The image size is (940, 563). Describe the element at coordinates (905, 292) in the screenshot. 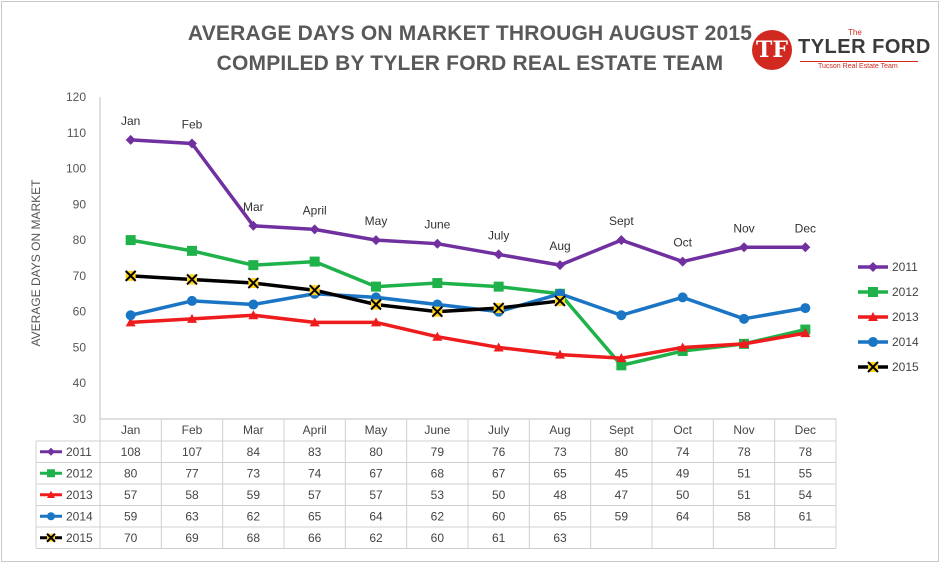

I see `legend-label: 2012` at that location.